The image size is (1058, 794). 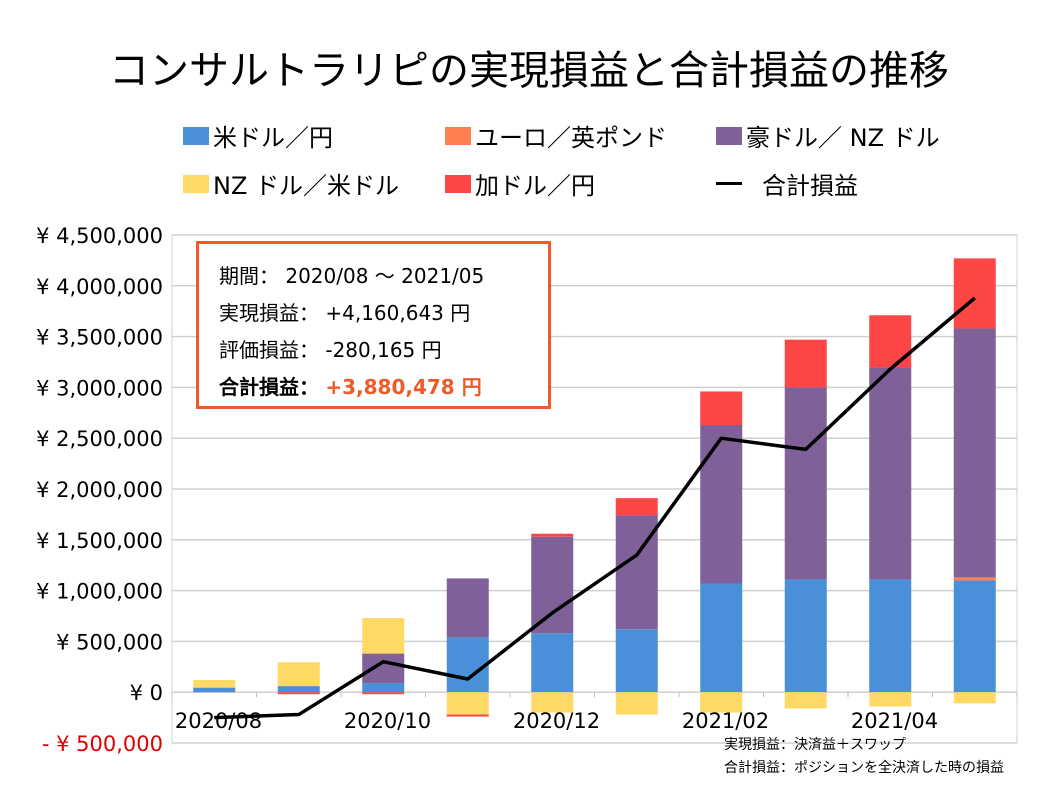 What do you see at coordinates (99, 439) in the screenshot?
I see `y-tick-label: ¥ 2,500,000` at bounding box center [99, 439].